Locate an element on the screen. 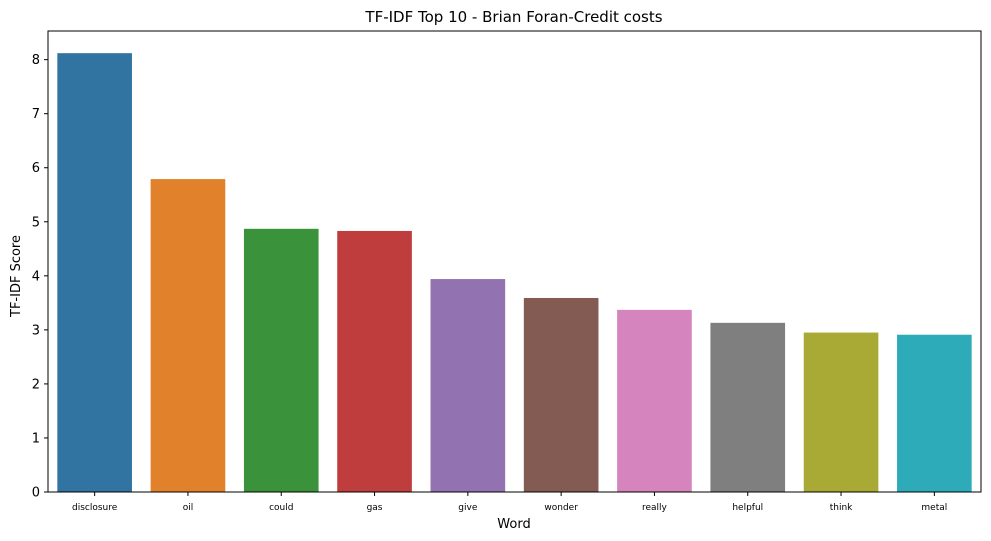  y-tick-label: 4 is located at coordinates (36, 276).